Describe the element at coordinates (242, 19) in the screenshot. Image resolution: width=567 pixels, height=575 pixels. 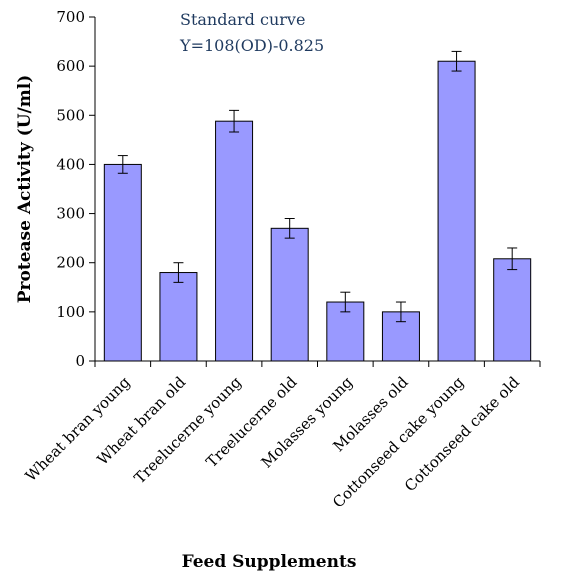
I see `annotation-title: Standard curve` at that location.